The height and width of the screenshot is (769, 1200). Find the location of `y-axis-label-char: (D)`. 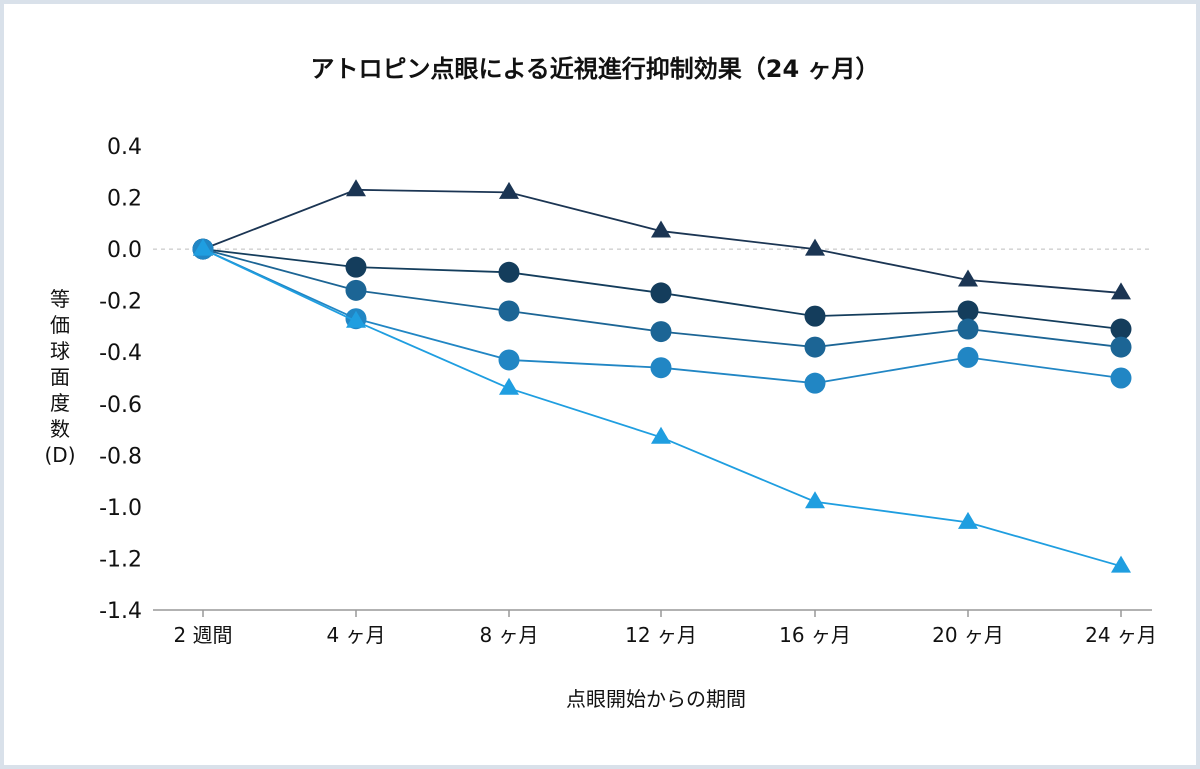

y-axis-label-char: (D) is located at coordinates (59, 455).